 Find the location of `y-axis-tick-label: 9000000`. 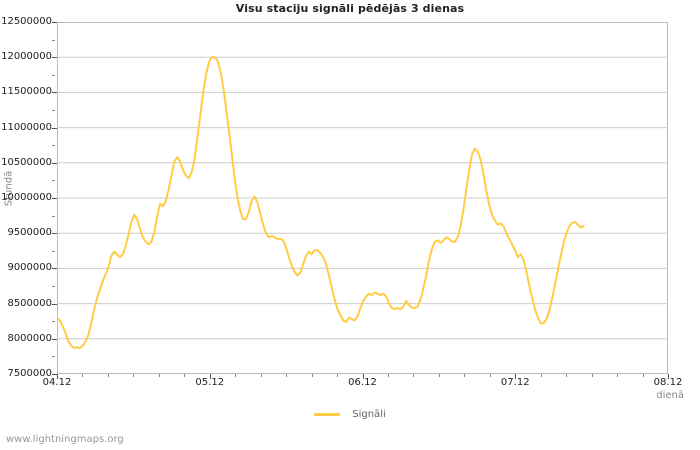

y-axis-tick-label: 9000000 is located at coordinates (29, 268).